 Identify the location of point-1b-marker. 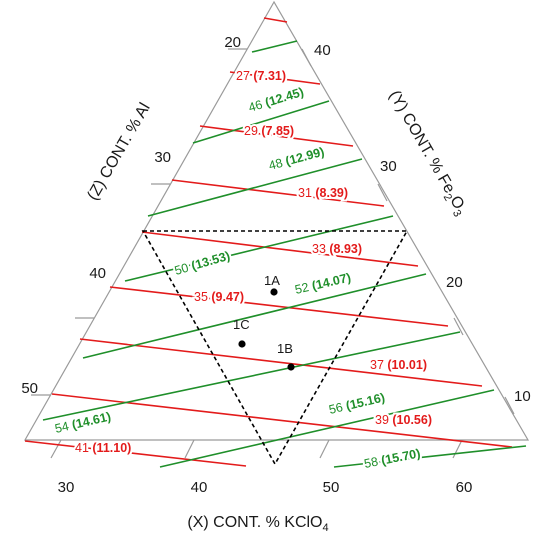
(291, 367).